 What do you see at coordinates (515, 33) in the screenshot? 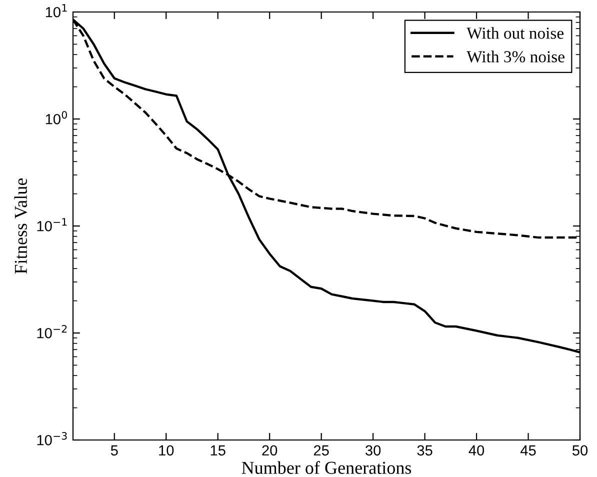
I see `legend-label: With out noise` at bounding box center [515, 33].